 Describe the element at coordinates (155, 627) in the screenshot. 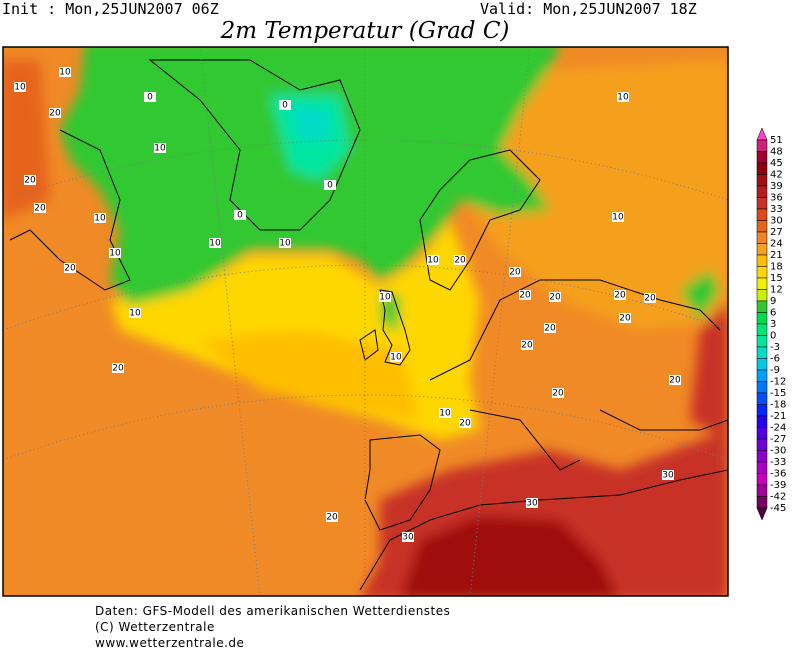

I see `footer-line: (C) Wetterzentrale` at that location.